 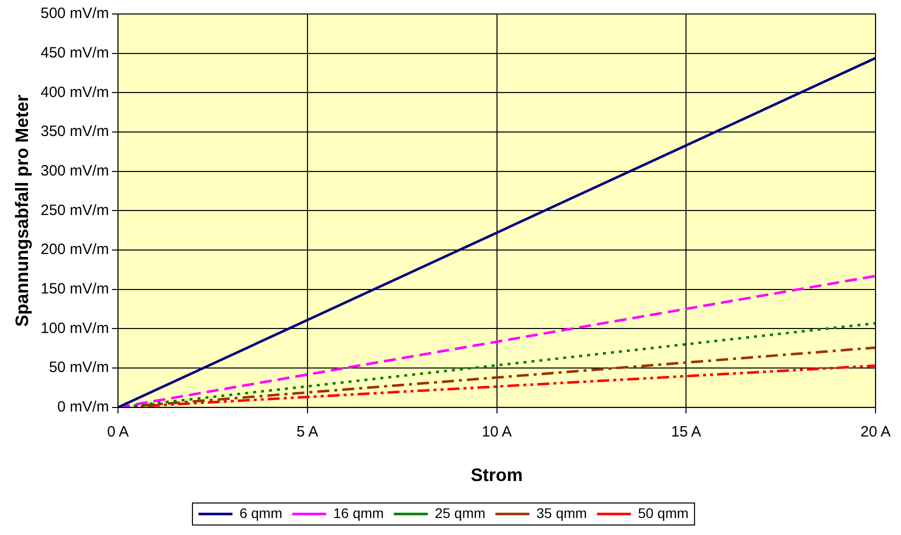 I want to click on y-tick-label: 0 mV/m, so click(x=83, y=407).